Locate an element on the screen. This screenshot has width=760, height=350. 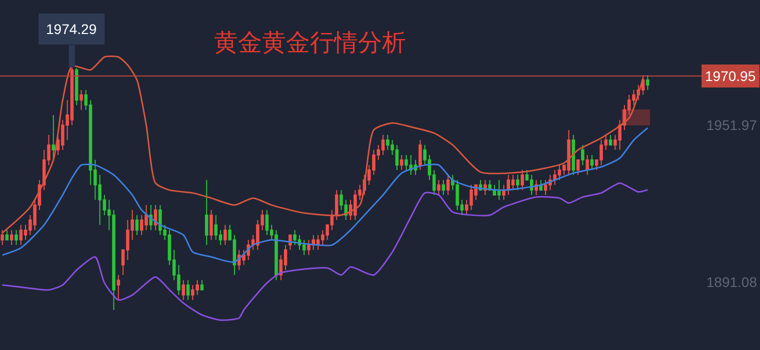
ref-line-label: 1970.95 is located at coordinates (730, 76).